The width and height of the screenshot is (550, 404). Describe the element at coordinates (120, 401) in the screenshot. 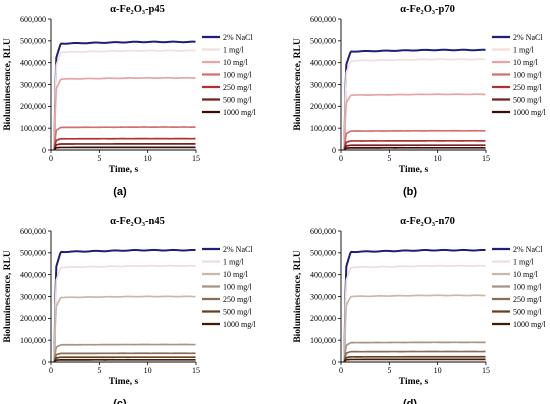

I see `panel-label: (c)` at that location.